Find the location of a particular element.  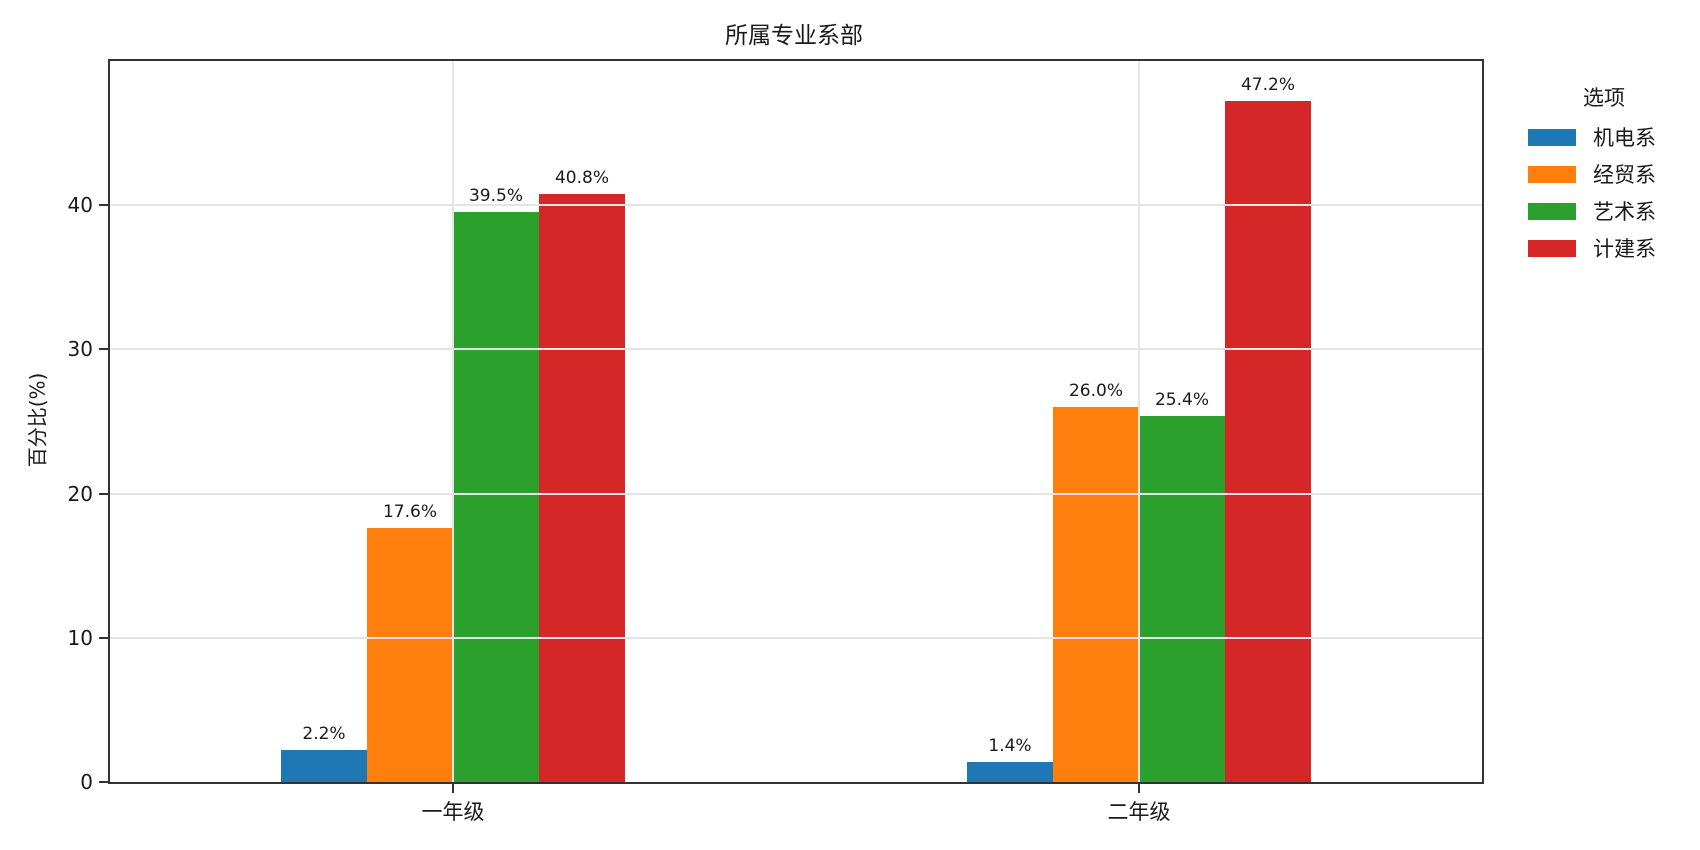

value-label: 47.2% is located at coordinates (1268, 85).